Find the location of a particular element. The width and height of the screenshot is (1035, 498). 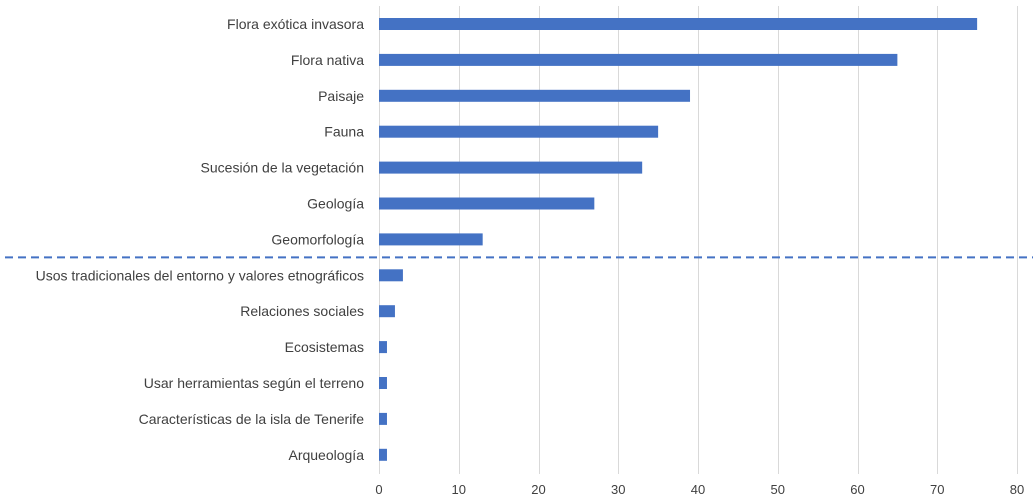

category-label: Flora nativa is located at coordinates (327, 60).